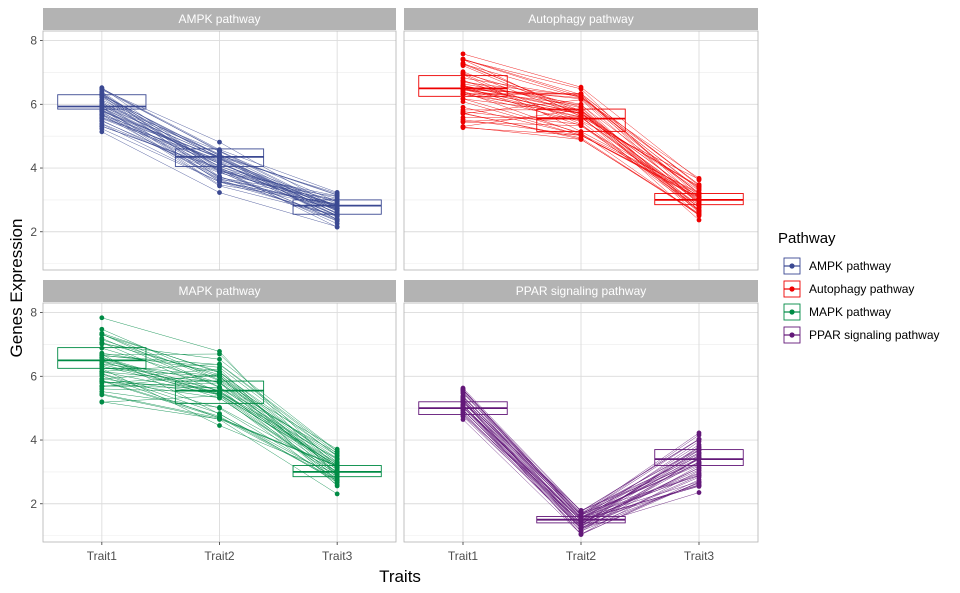 The image size is (960, 593). What do you see at coordinates (861, 289) in the screenshot?
I see `legend-label: Autophagy pathway` at bounding box center [861, 289].